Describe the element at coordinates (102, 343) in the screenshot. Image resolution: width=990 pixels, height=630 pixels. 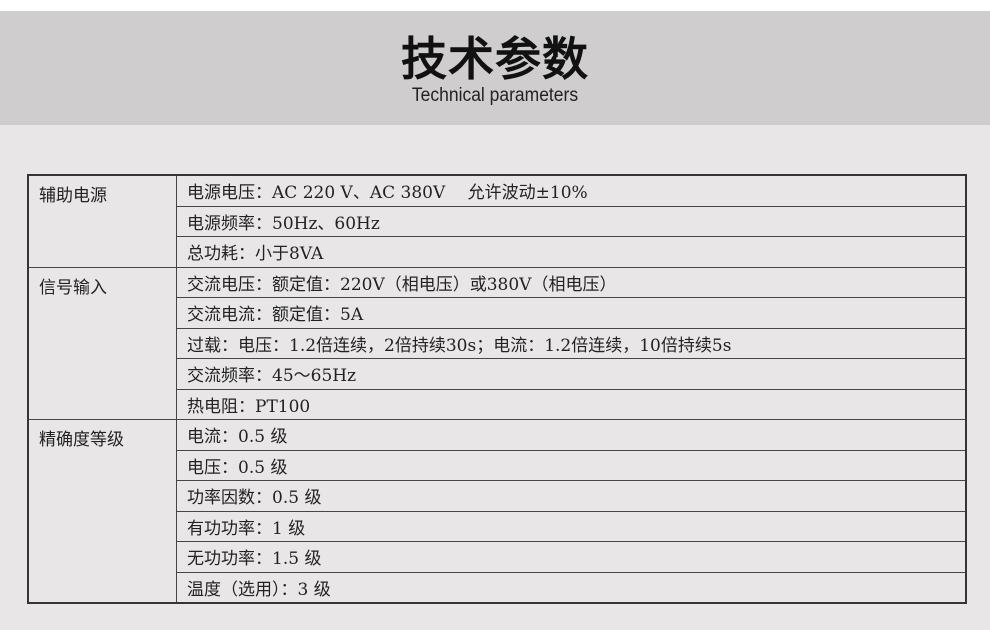
I see `category-cell: 信号输入` at that location.